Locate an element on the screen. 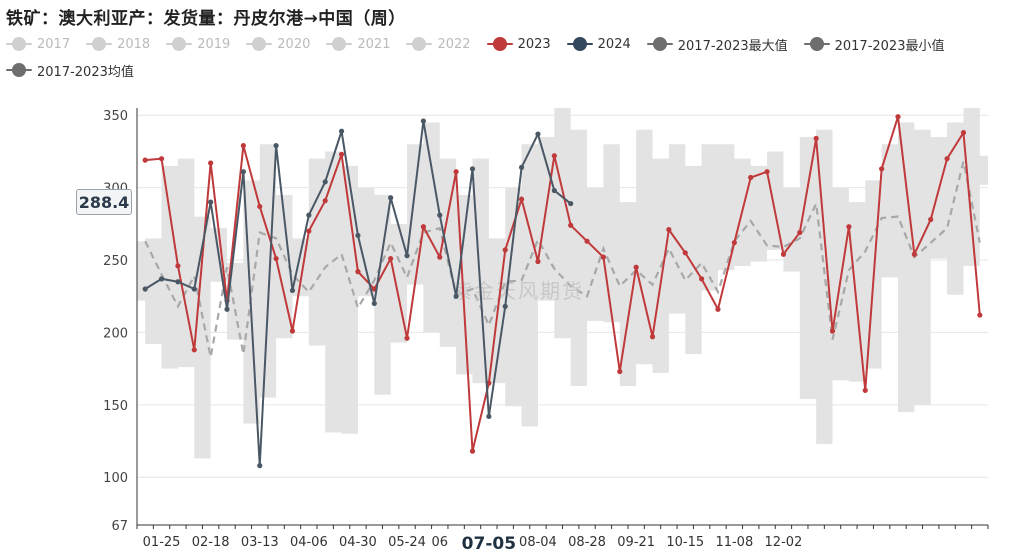  legend-label: 2017-2023最小值 is located at coordinates (889, 46).